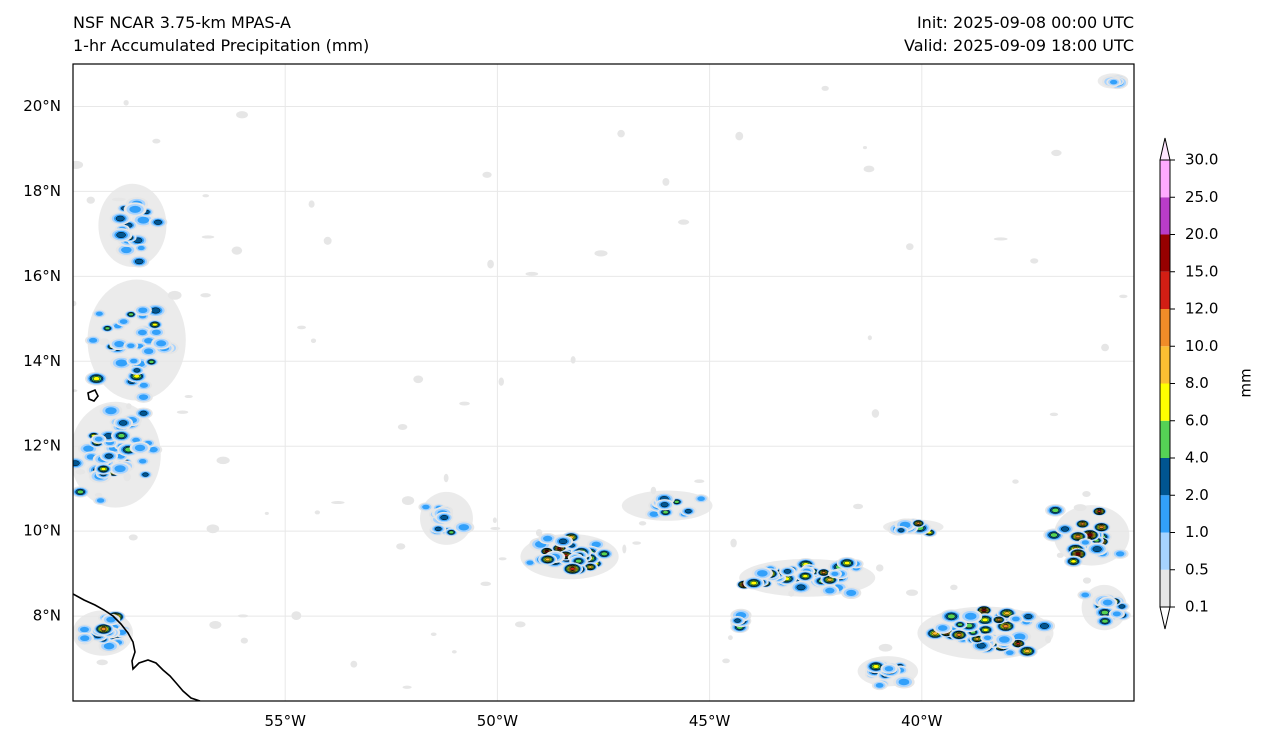  Describe the element at coordinates (42, 106) in the screenshot. I see `lat-tick-label: 20°N` at that location.